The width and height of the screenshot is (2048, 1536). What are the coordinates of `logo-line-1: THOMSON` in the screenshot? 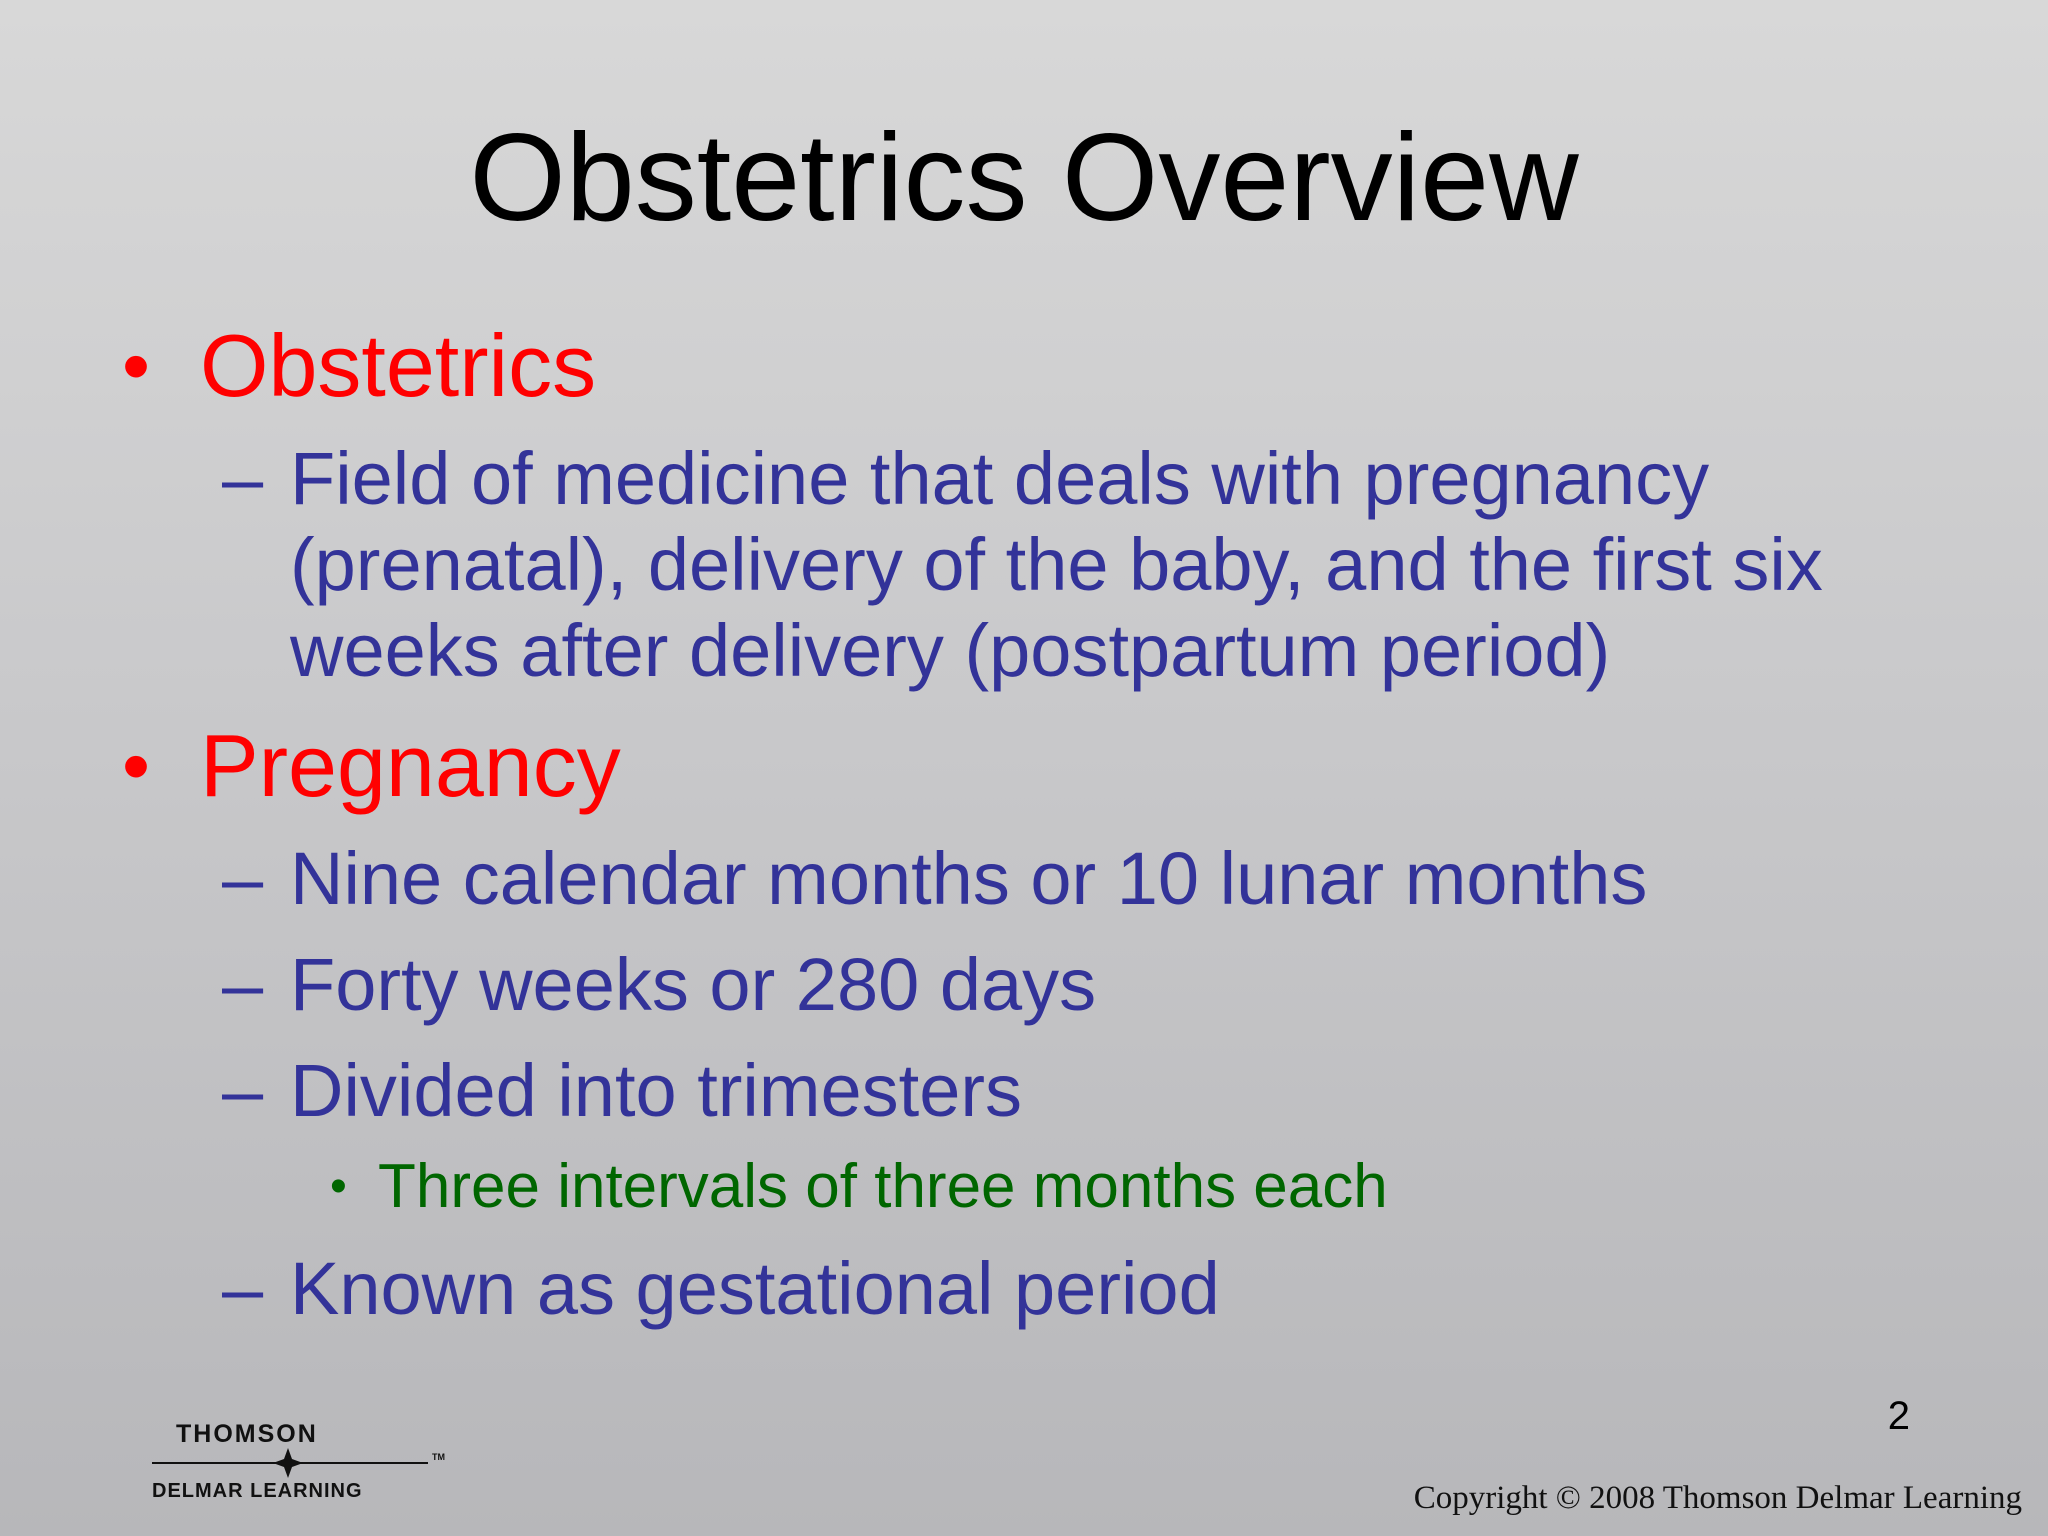 It's located at (247, 1434).